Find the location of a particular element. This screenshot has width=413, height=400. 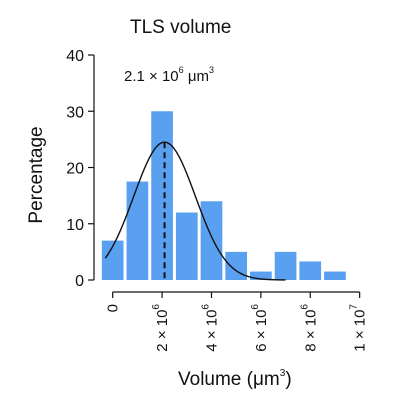

x-tick-label: 8 × 106 is located at coordinates (309, 328).